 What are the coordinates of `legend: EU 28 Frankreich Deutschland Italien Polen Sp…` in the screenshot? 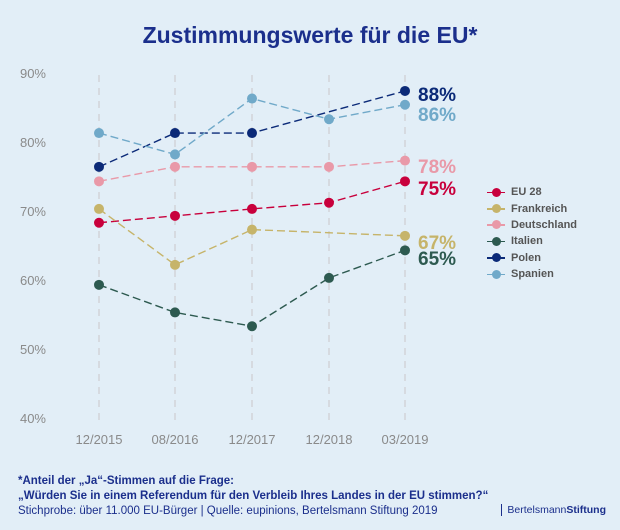 It's located at (532, 233).